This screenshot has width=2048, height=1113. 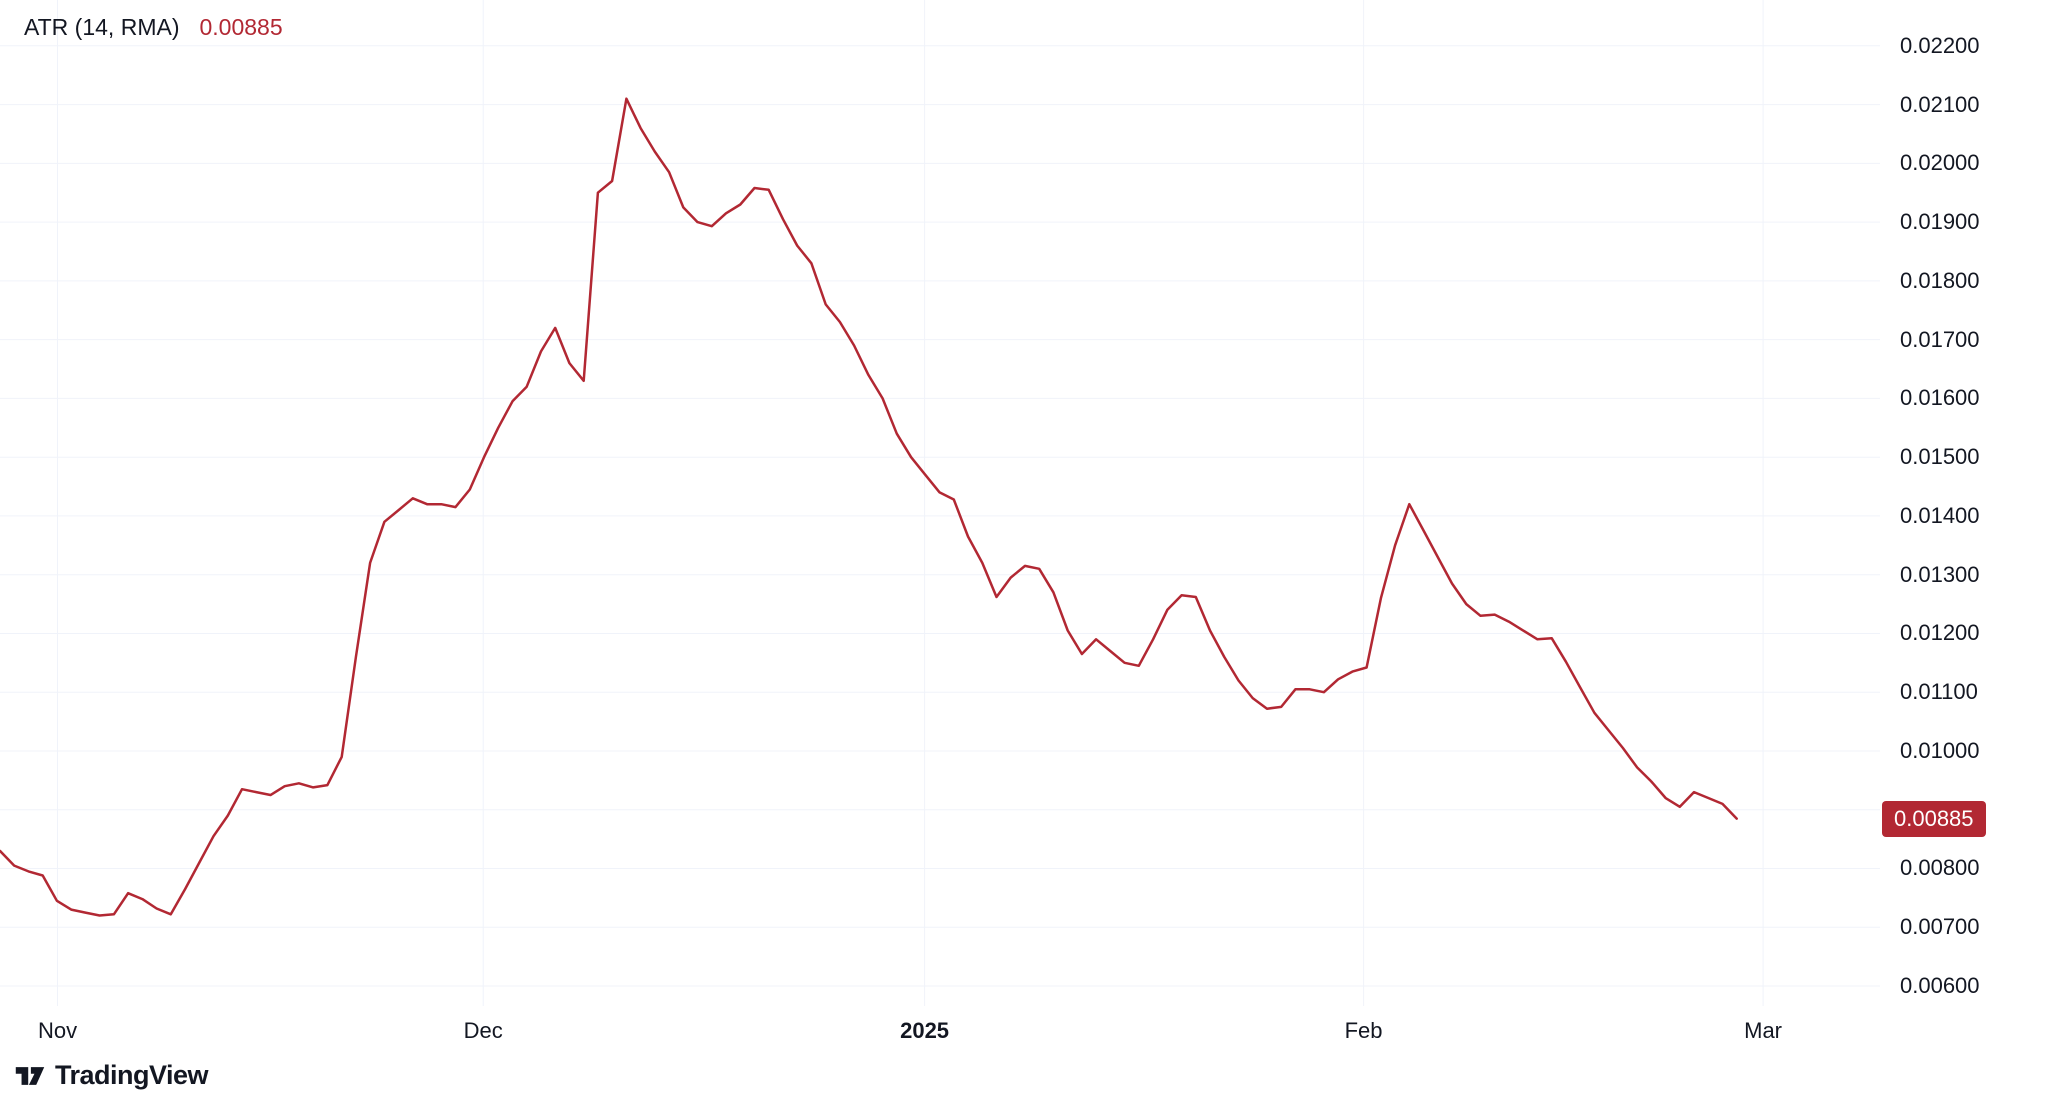 I want to click on y-axis-label: 0.02100, so click(x=1940, y=104).